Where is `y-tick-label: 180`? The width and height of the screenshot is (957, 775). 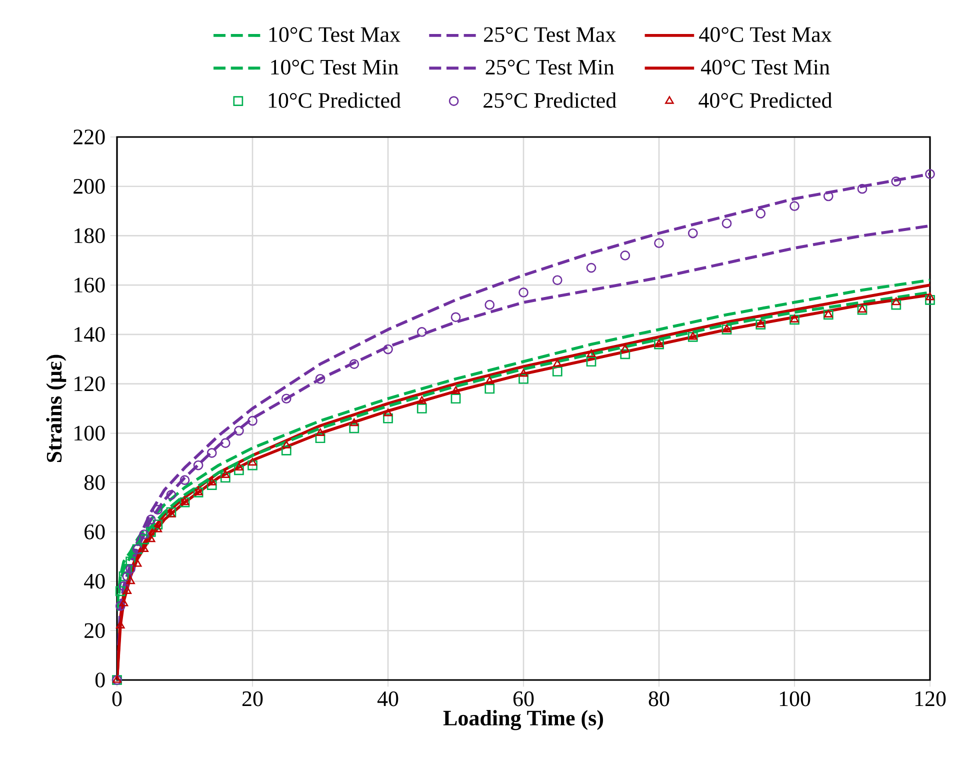 y-tick-label: 180 is located at coordinates (89, 236).